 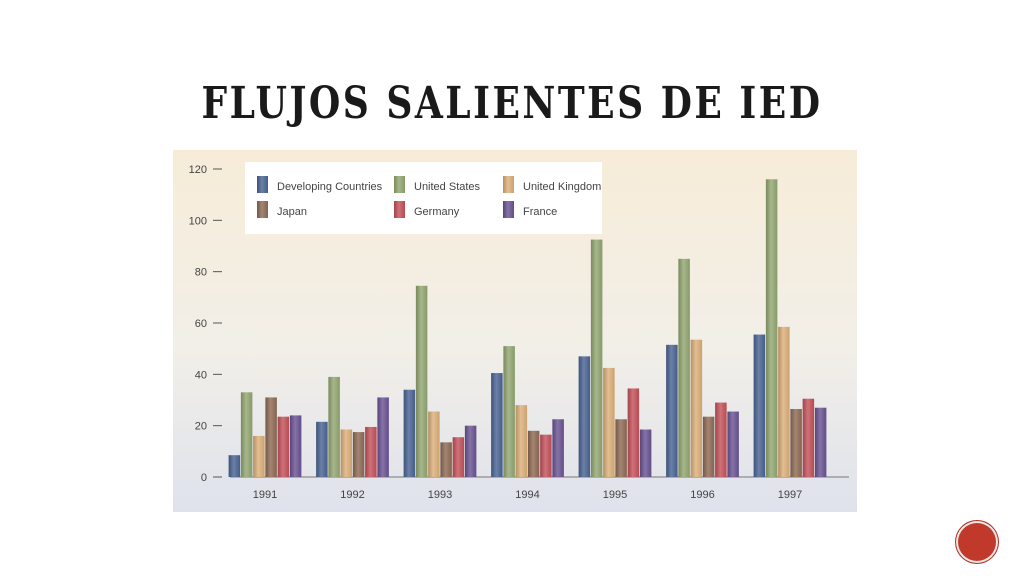 What do you see at coordinates (458, 457) in the screenshot?
I see `bar-germany-1993` at bounding box center [458, 457].